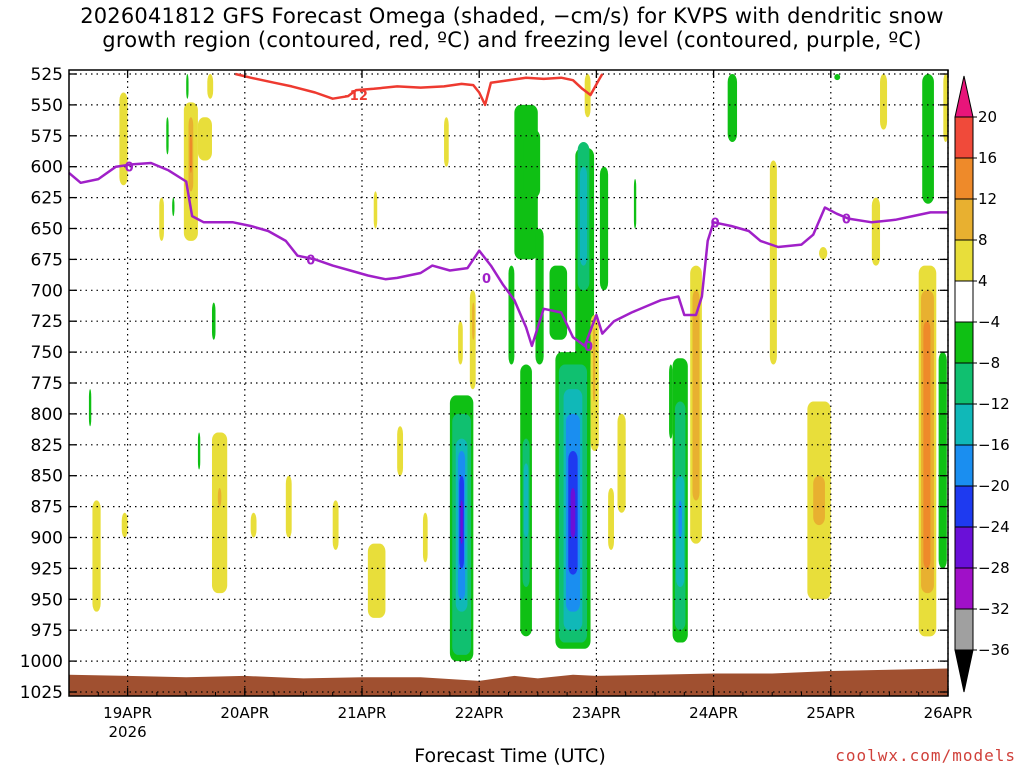 This screenshot has height=768, width=1024. What do you see at coordinates (47, 199) in the screenshot?
I see `y-tick-label-4: 625` at bounding box center [47, 199].